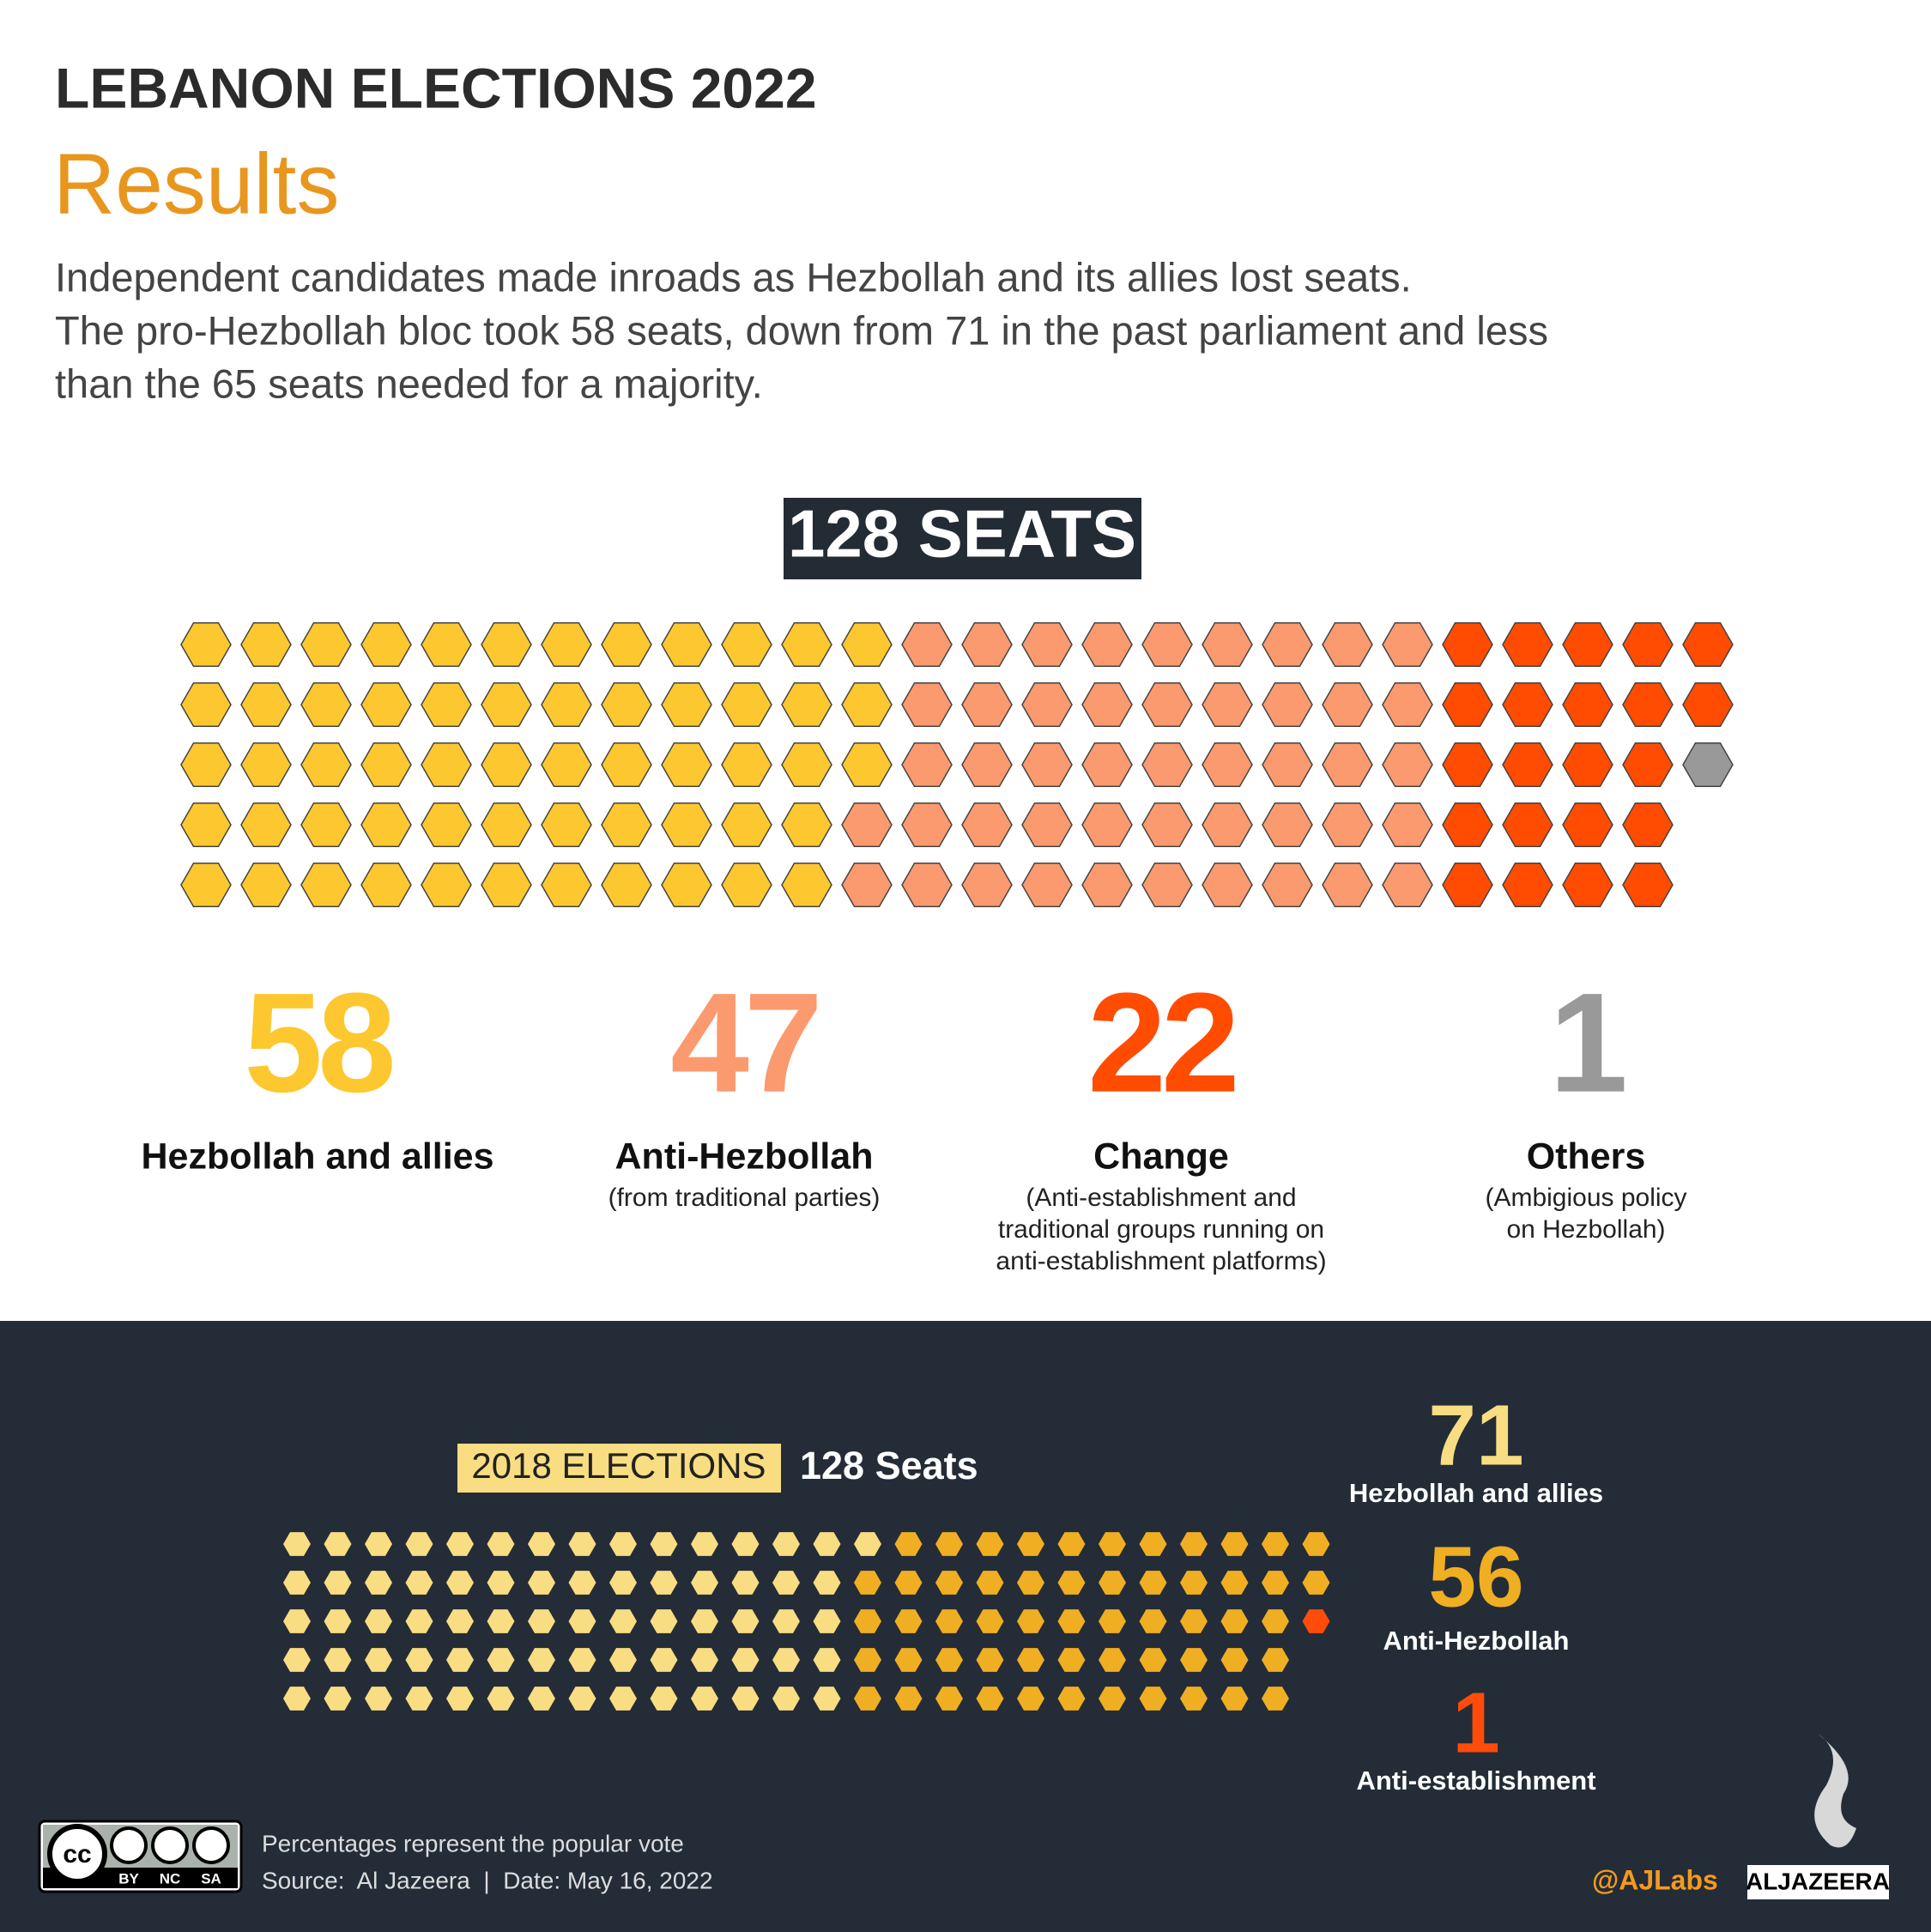 The width and height of the screenshot is (1931, 1932). I want to click on category-note: (Anti-establishment and, so click(1161, 1198).